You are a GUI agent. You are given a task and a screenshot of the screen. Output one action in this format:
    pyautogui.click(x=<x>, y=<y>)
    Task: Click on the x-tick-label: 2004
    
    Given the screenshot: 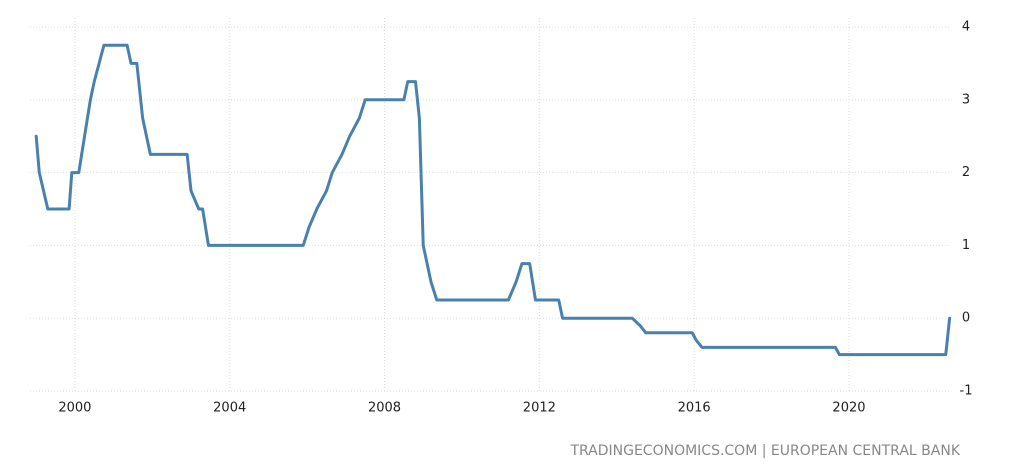 What is the action you would take?
    pyautogui.click(x=229, y=408)
    